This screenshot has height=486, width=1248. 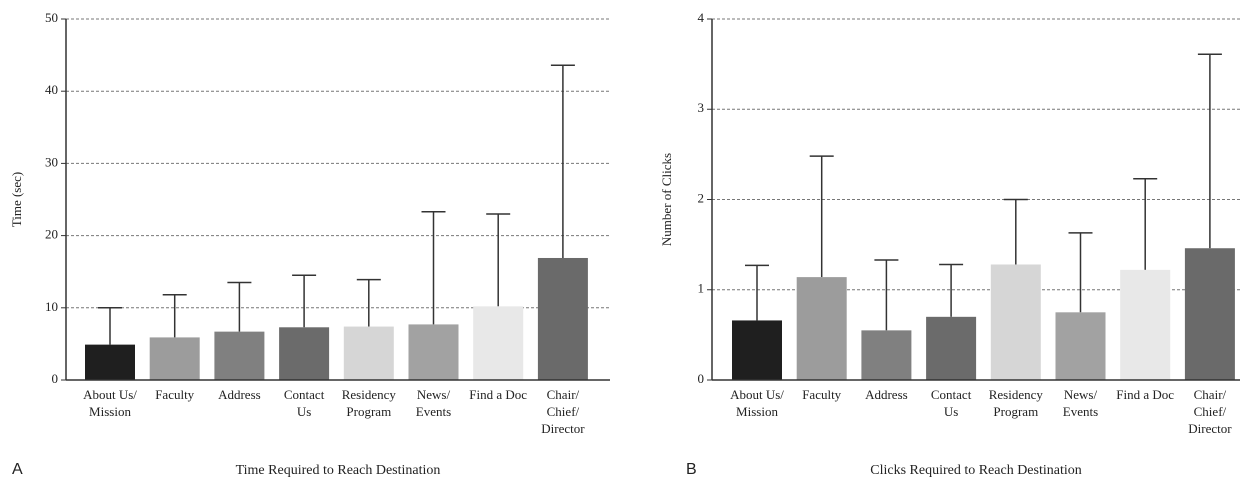 What do you see at coordinates (976, 470) in the screenshot?
I see `chart-title: Clicks Required to Reach Destination` at bounding box center [976, 470].